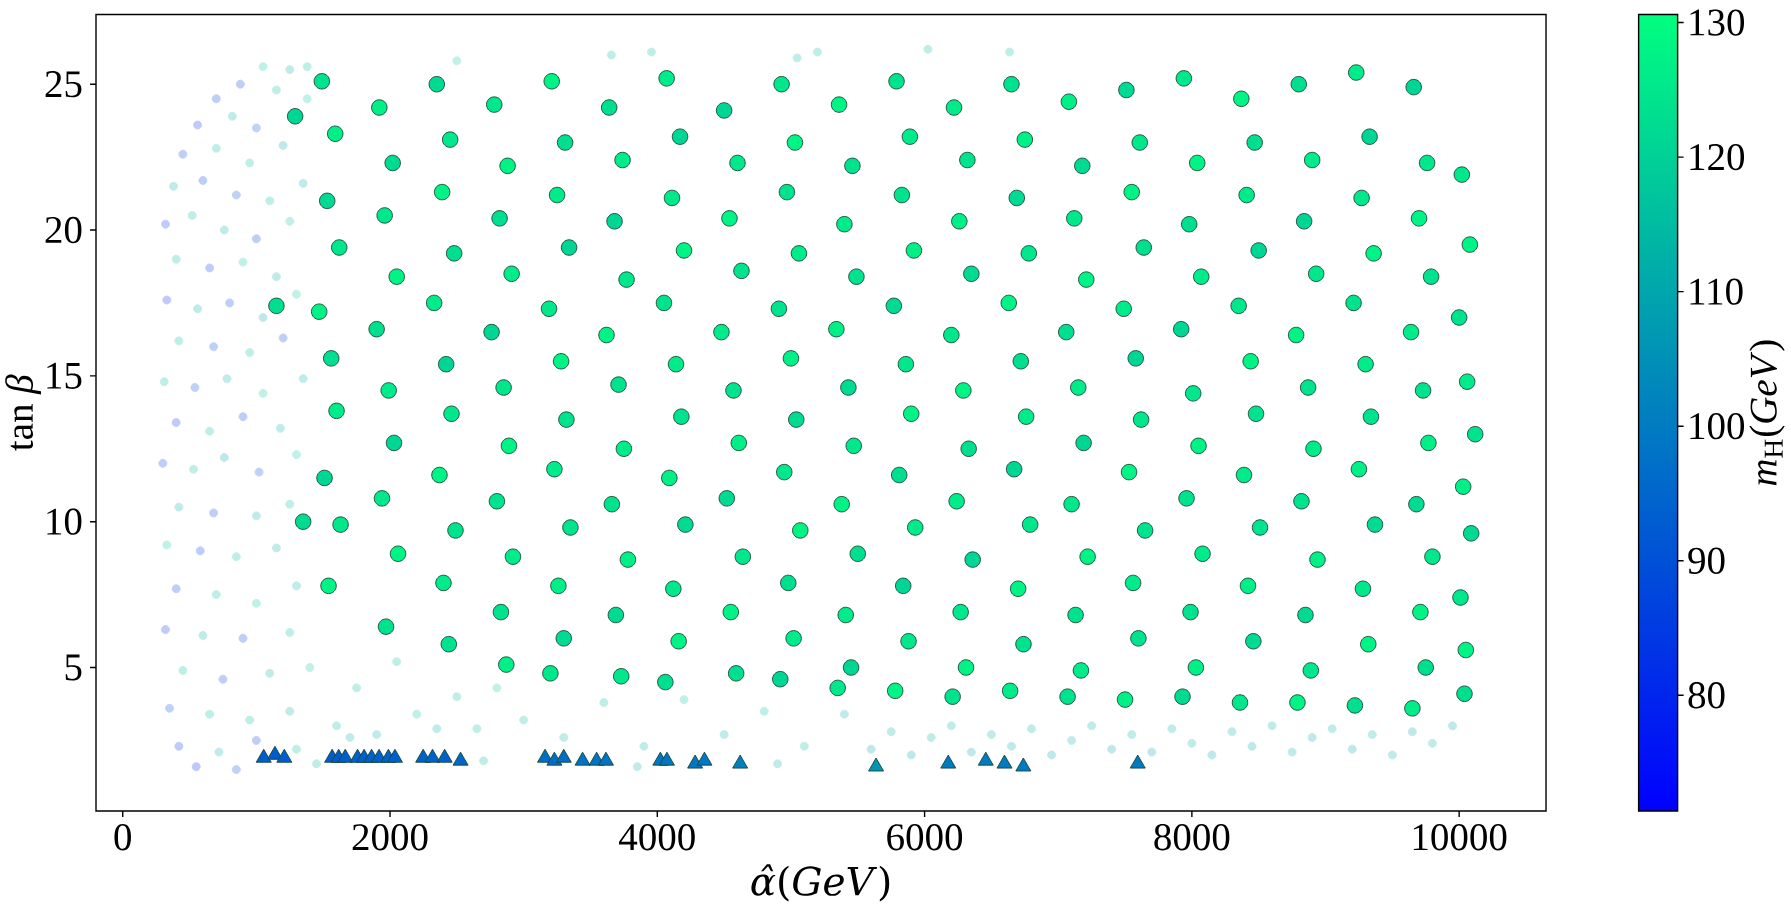 This screenshot has width=1791, height=909. What do you see at coordinates (1717, 426) in the screenshot?
I see `color-bar-label: 100` at bounding box center [1717, 426].